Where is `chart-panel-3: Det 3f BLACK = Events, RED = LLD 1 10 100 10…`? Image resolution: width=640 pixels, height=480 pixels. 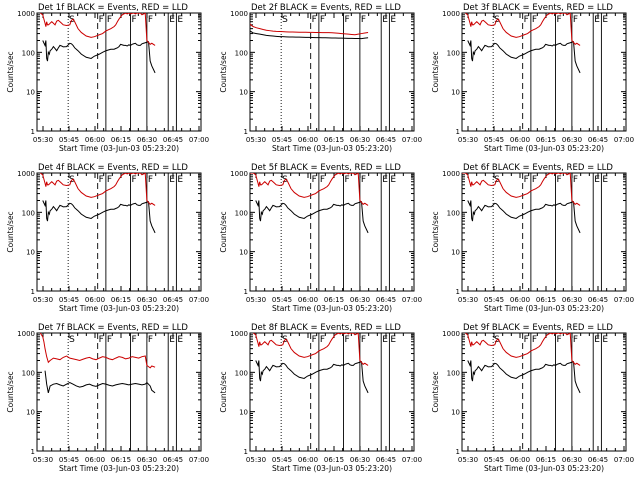
chart-panel-3: Det 3f BLACK = Events, RED = LLD 1 10 100 10… is located at coordinates (532, 78).